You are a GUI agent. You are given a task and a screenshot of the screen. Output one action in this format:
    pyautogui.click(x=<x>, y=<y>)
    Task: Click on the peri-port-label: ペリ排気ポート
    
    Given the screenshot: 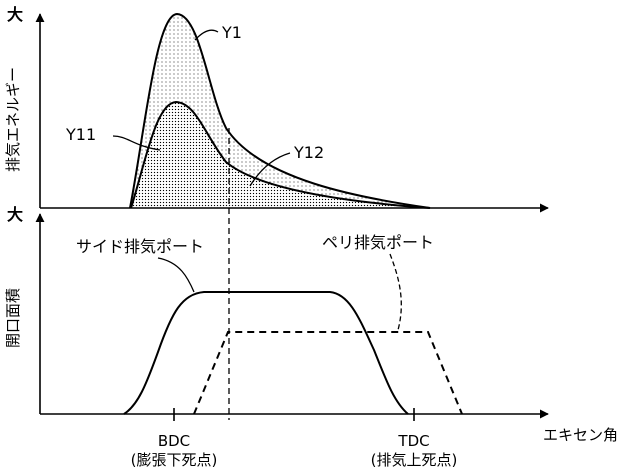 What is the action you would take?
    pyautogui.click(x=378, y=242)
    